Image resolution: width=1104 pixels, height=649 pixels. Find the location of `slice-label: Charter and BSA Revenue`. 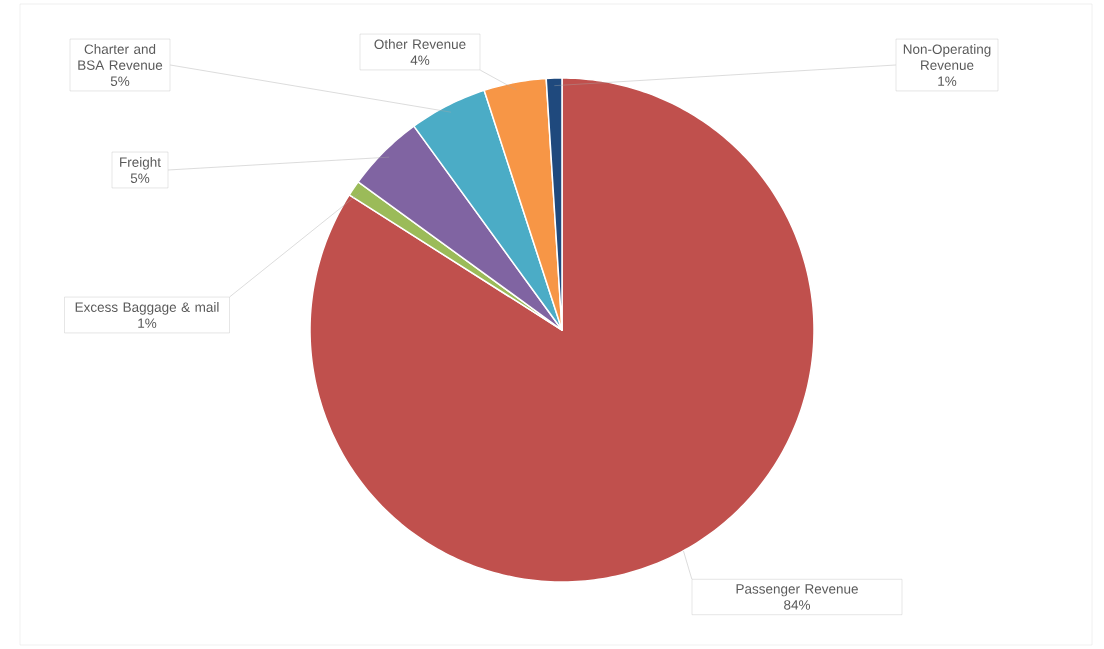

slice-label: Charter and BSA Revenue is located at coordinates (120, 57).